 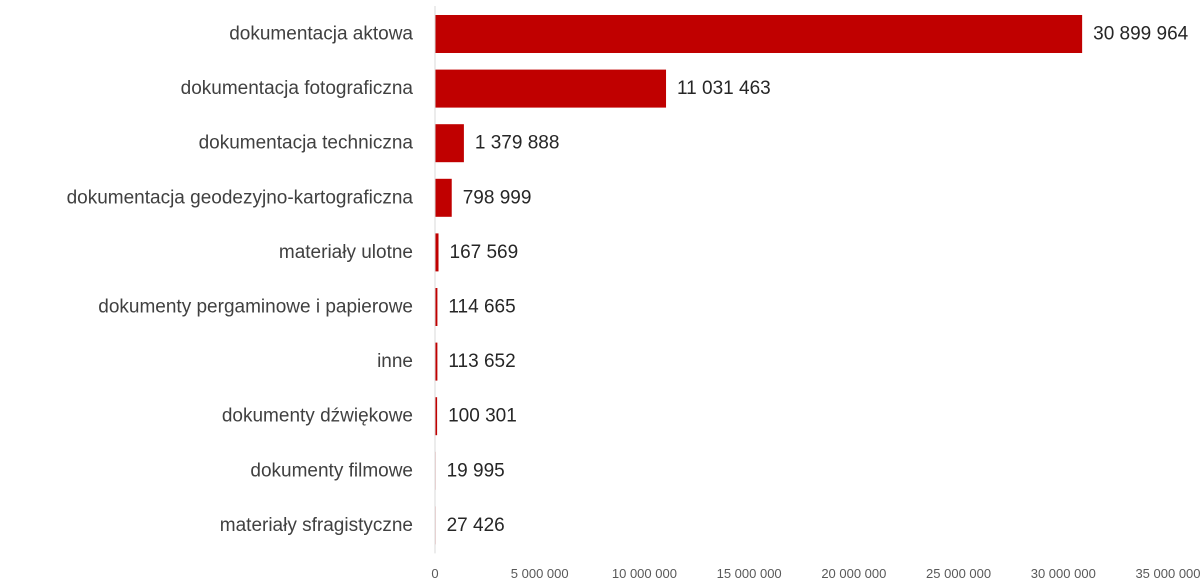 What do you see at coordinates (476, 525) in the screenshot?
I see `data-label: 27 426` at bounding box center [476, 525].